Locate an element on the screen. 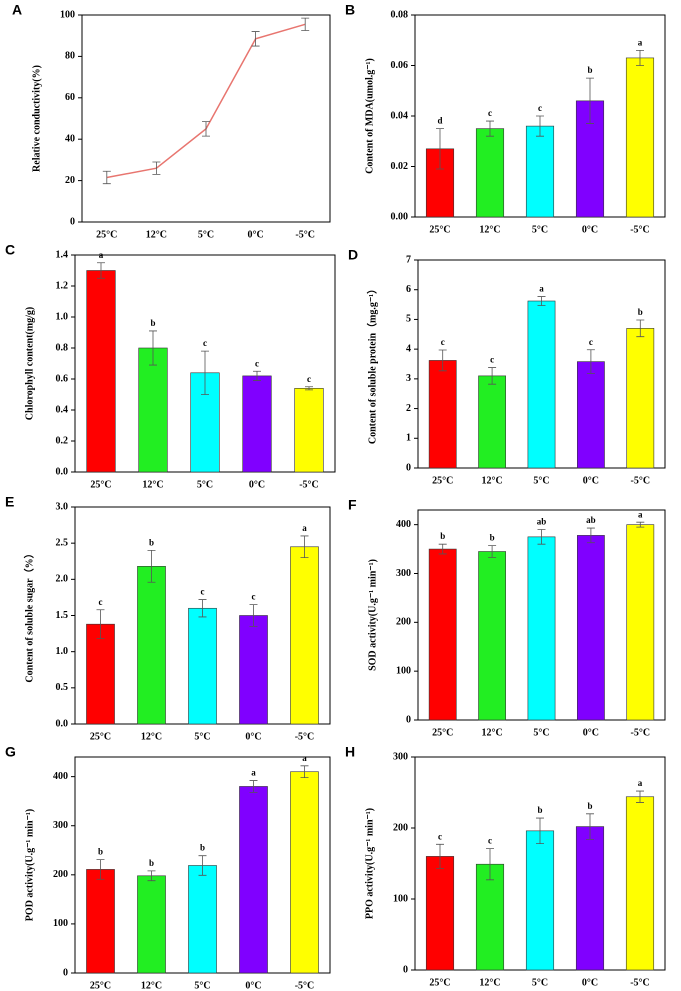 The image size is (681, 991). y-axis-label: Chlorophyll content(mg/g) is located at coordinates (29, 363).